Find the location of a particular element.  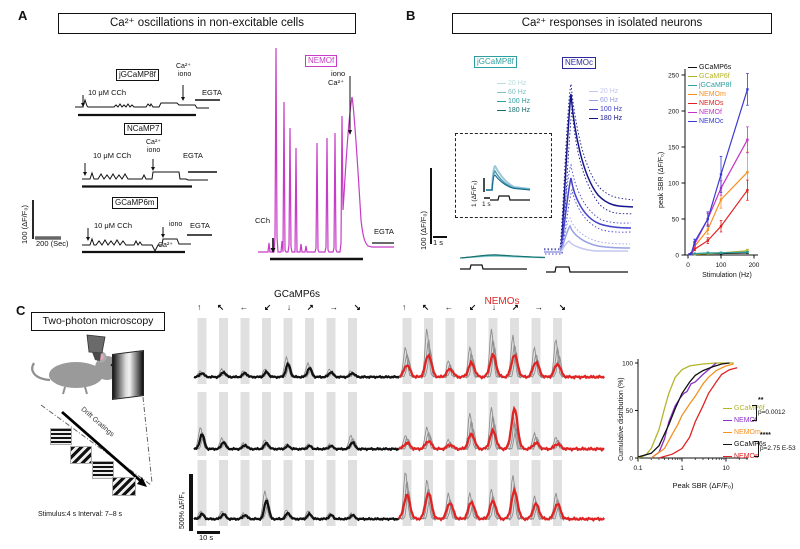

panel-b-y-scale-label: 100 (ΔF/F₀) is located at coordinates (423, 230).